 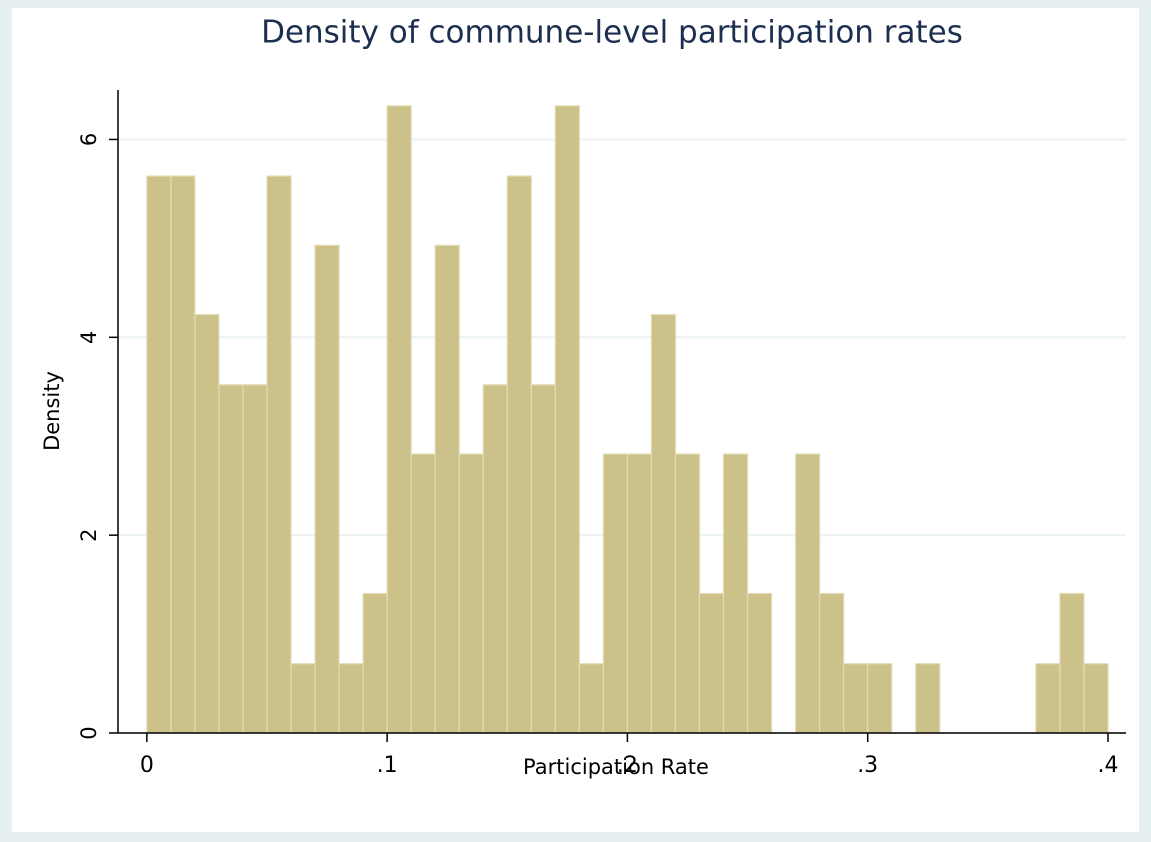 I want to click on x-tick-label: .3, so click(x=867, y=765).